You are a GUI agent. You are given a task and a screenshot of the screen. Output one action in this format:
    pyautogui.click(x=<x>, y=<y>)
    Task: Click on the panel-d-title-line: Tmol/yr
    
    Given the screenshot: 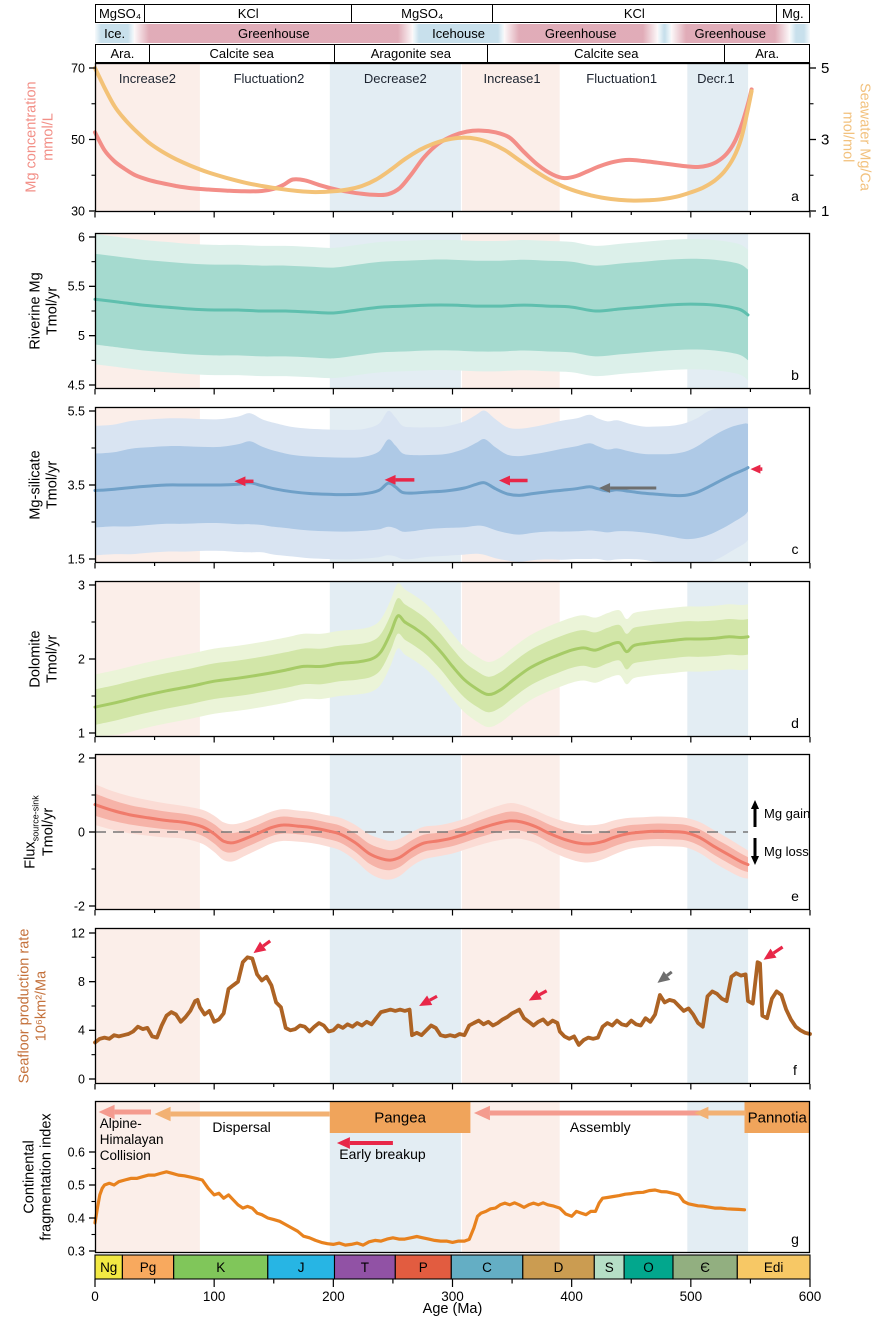 What is the action you would take?
    pyautogui.click(x=52, y=659)
    